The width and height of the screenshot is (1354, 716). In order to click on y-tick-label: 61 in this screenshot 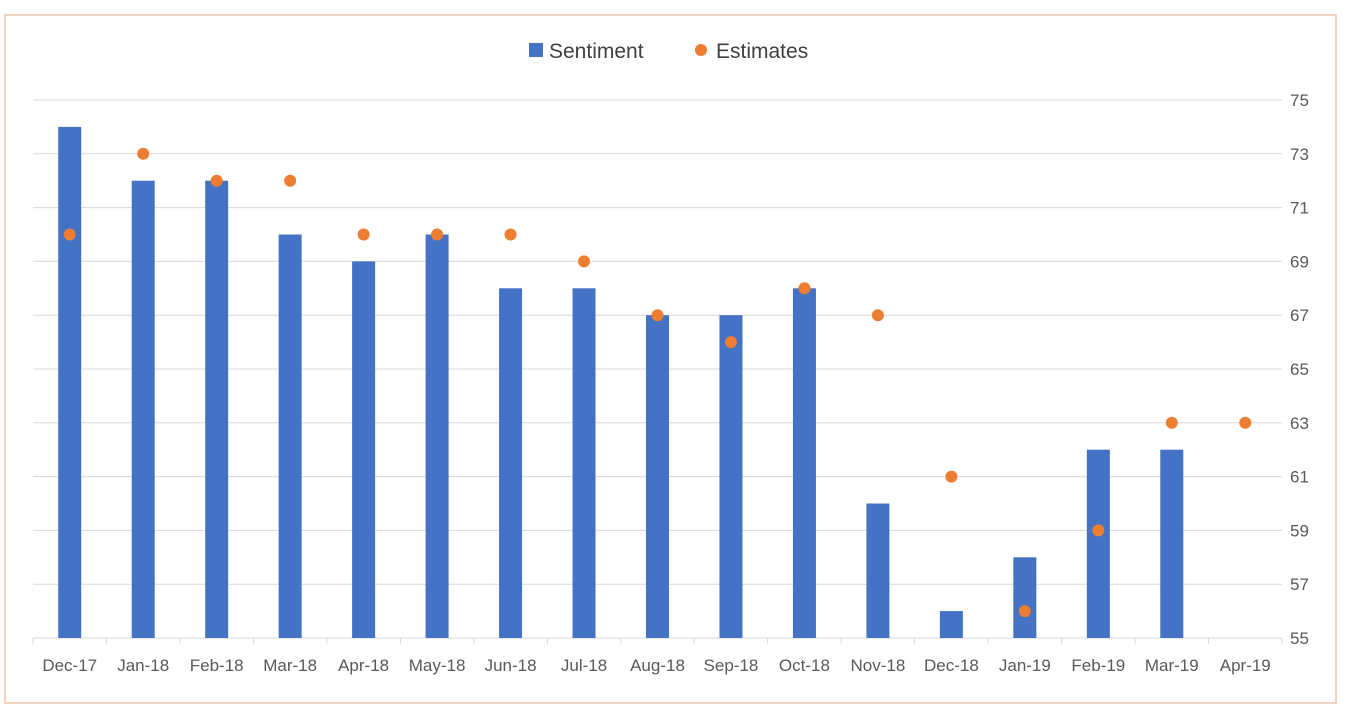, I will do `click(1299, 477)`.